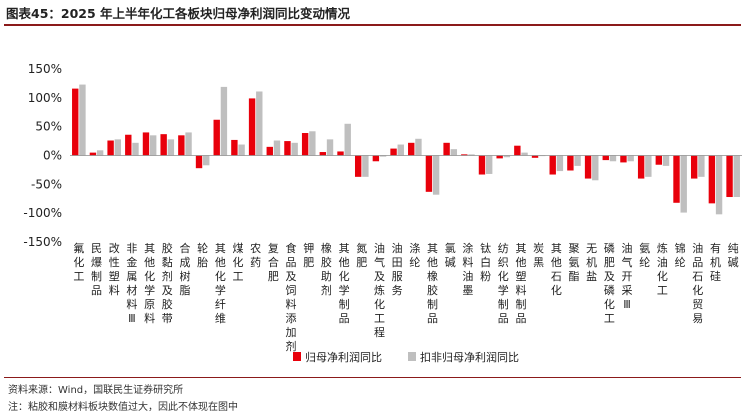 The image size is (745, 416). What do you see at coordinates (574, 262) in the screenshot?
I see `x-tick-label: 聚氨酯` at bounding box center [574, 262].